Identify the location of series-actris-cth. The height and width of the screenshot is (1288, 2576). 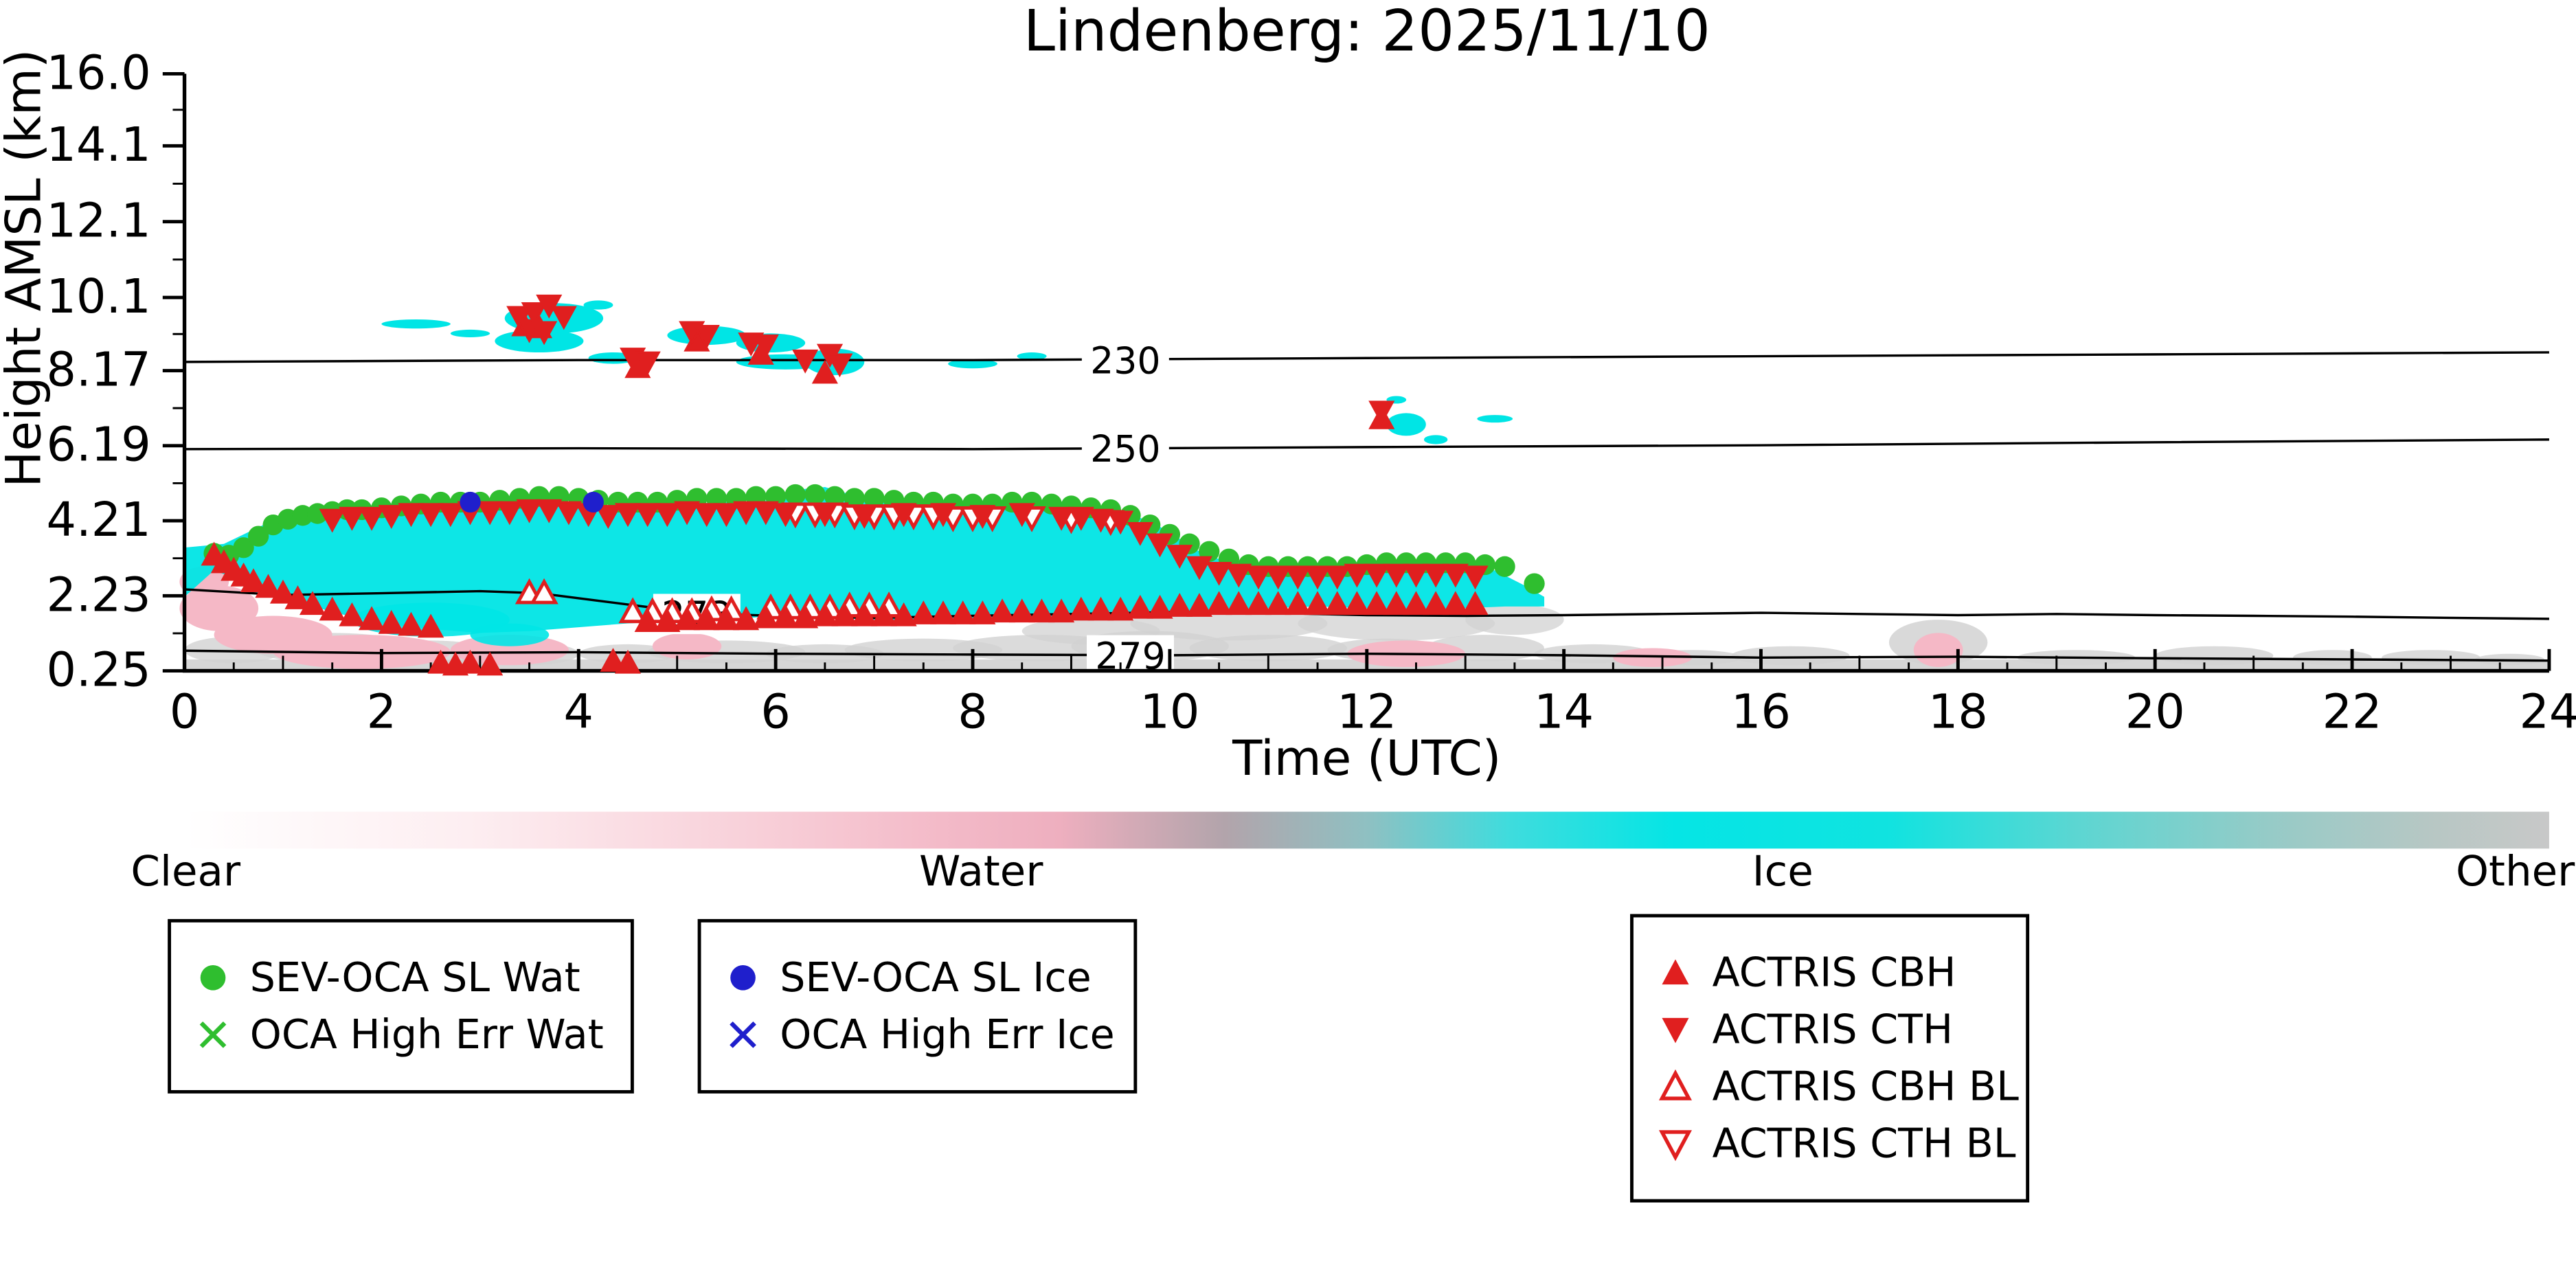
(904, 442).